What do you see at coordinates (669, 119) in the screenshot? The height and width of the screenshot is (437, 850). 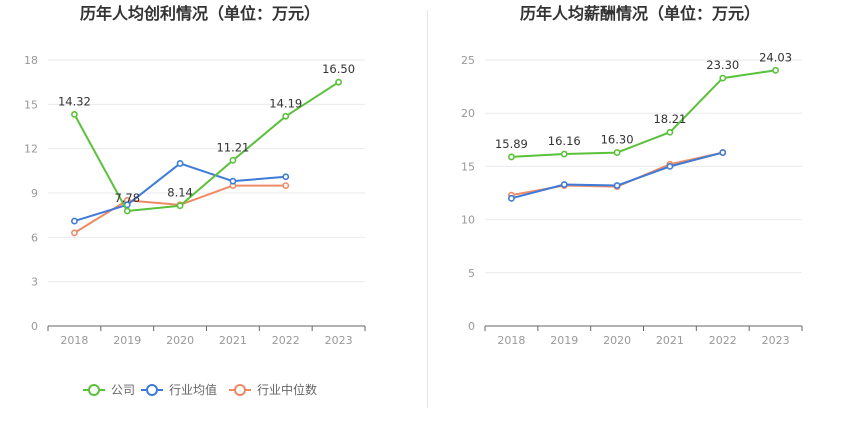 I see `data-label: 18.21` at bounding box center [669, 119].